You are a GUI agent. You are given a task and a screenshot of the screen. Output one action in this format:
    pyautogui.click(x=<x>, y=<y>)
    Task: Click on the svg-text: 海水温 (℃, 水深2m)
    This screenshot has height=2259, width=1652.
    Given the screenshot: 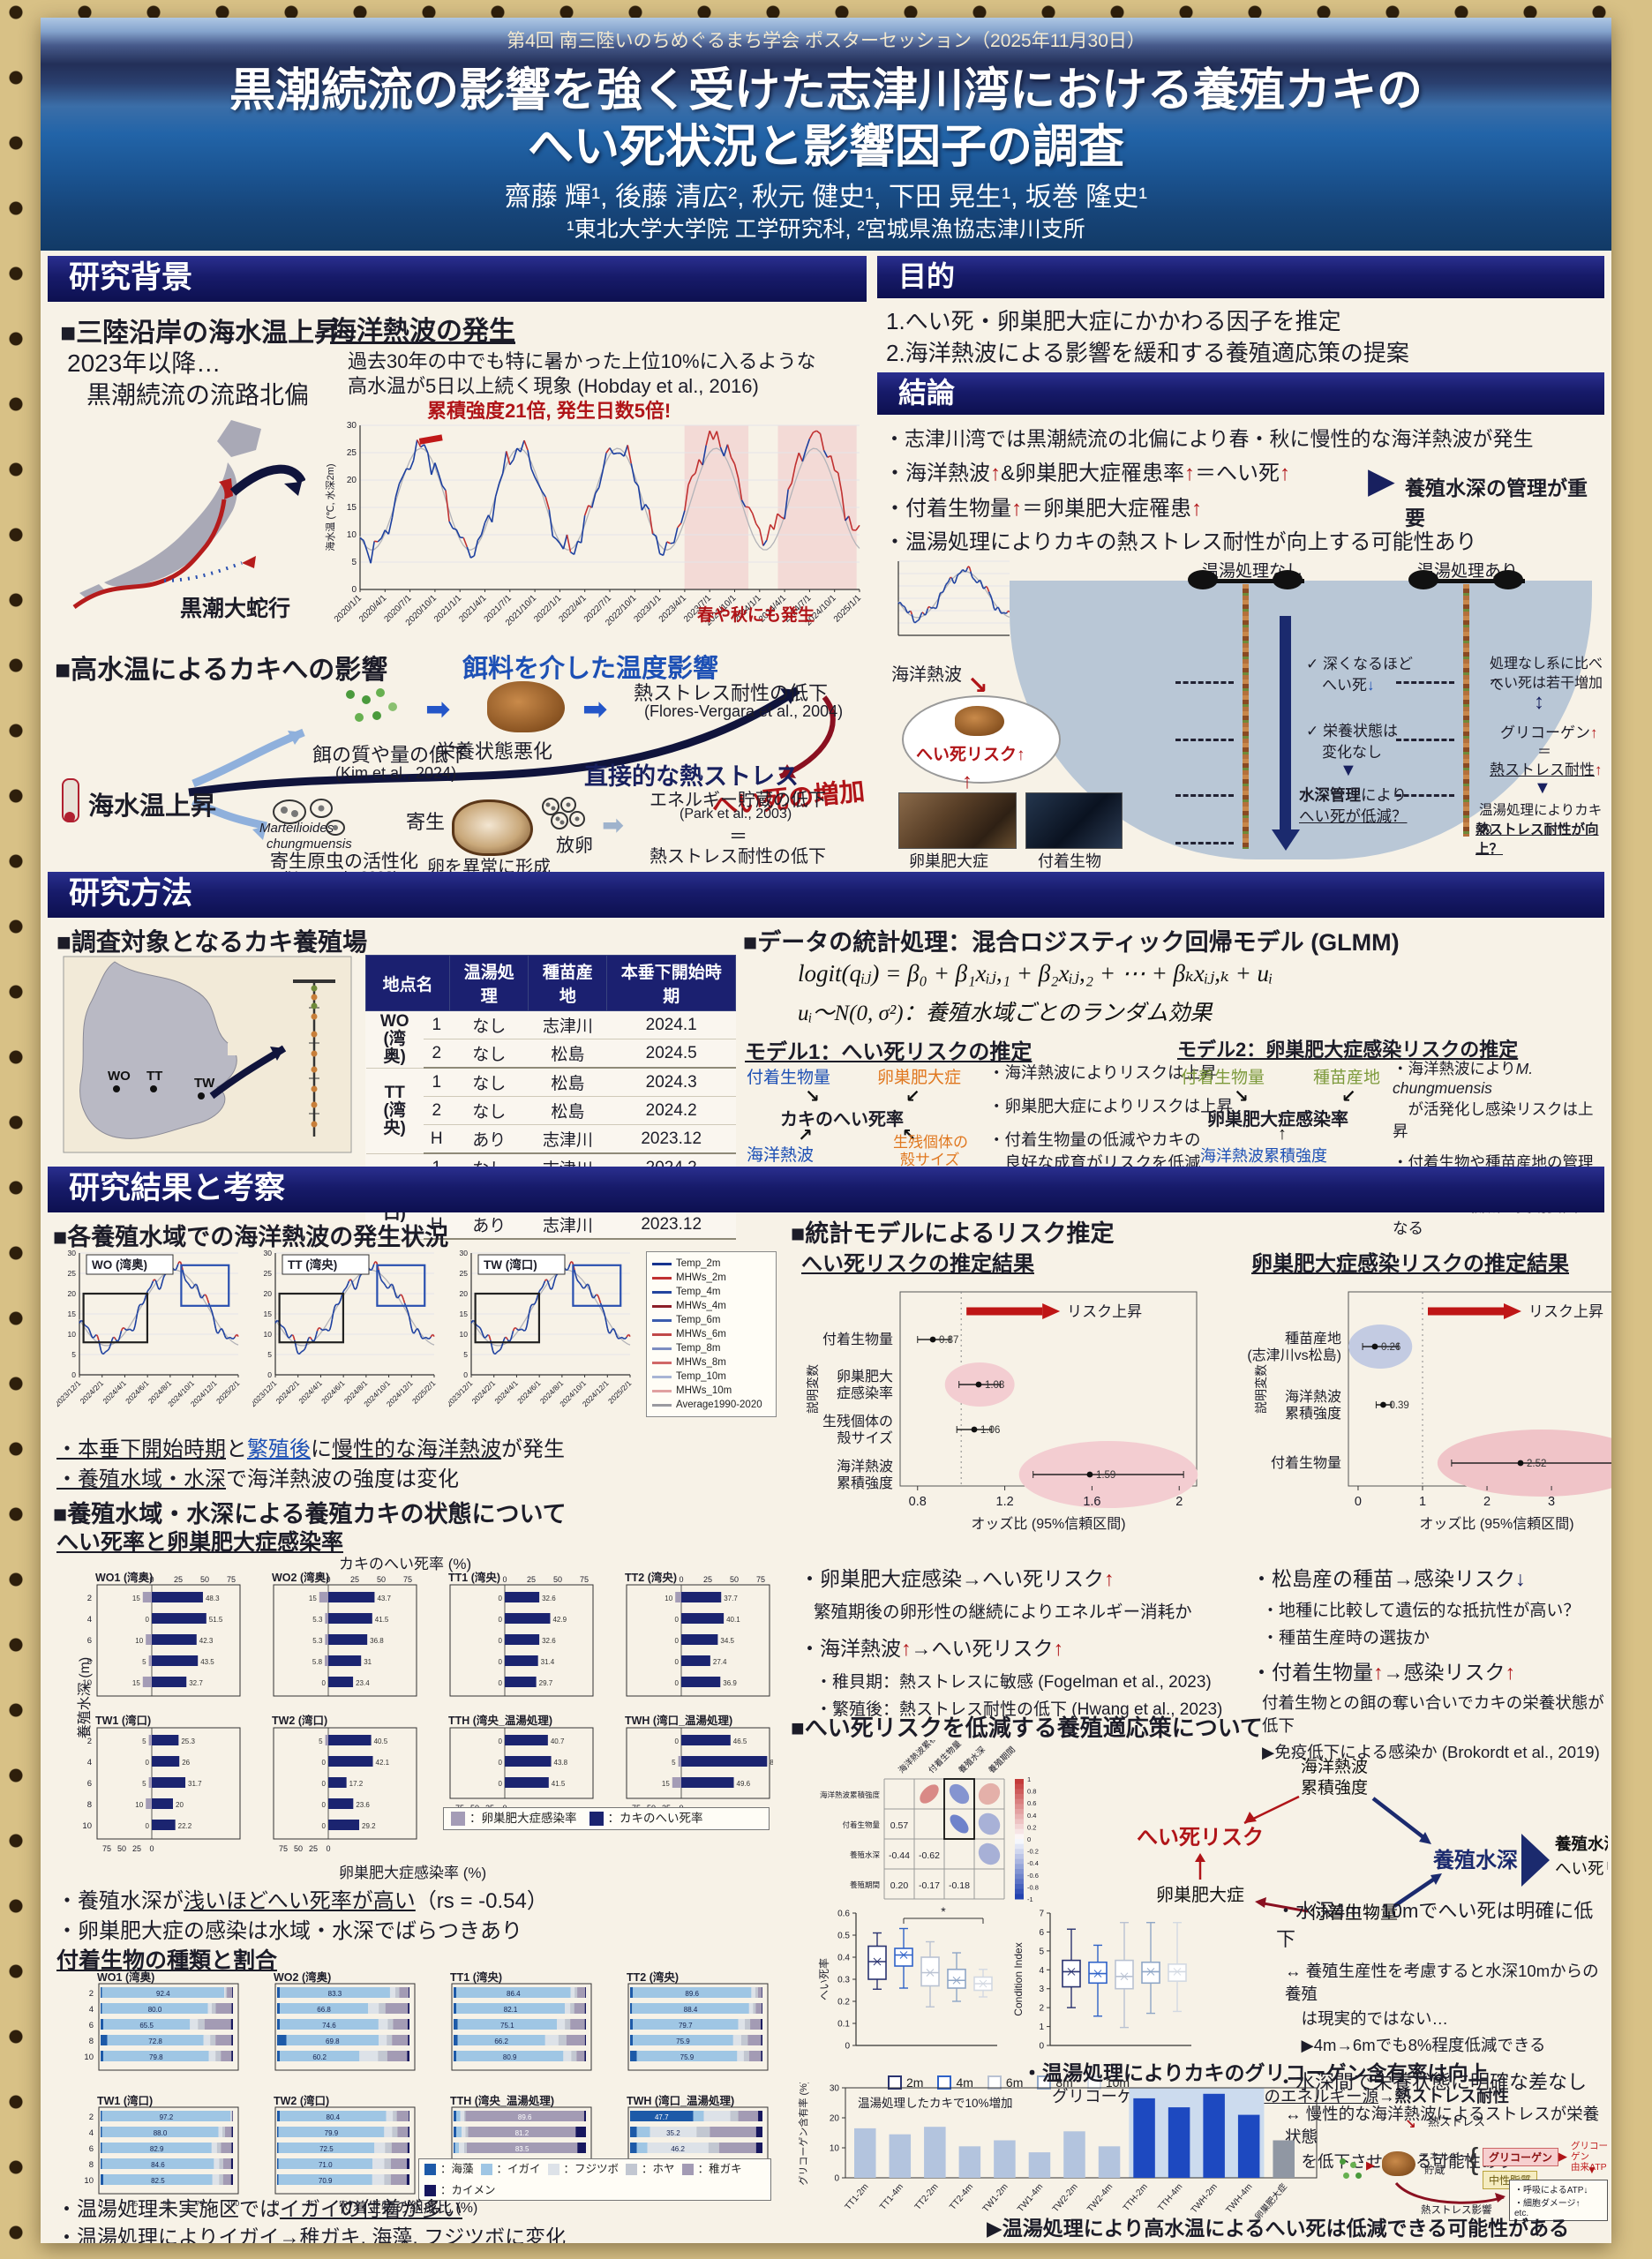 What is the action you would take?
    pyautogui.click(x=330, y=507)
    